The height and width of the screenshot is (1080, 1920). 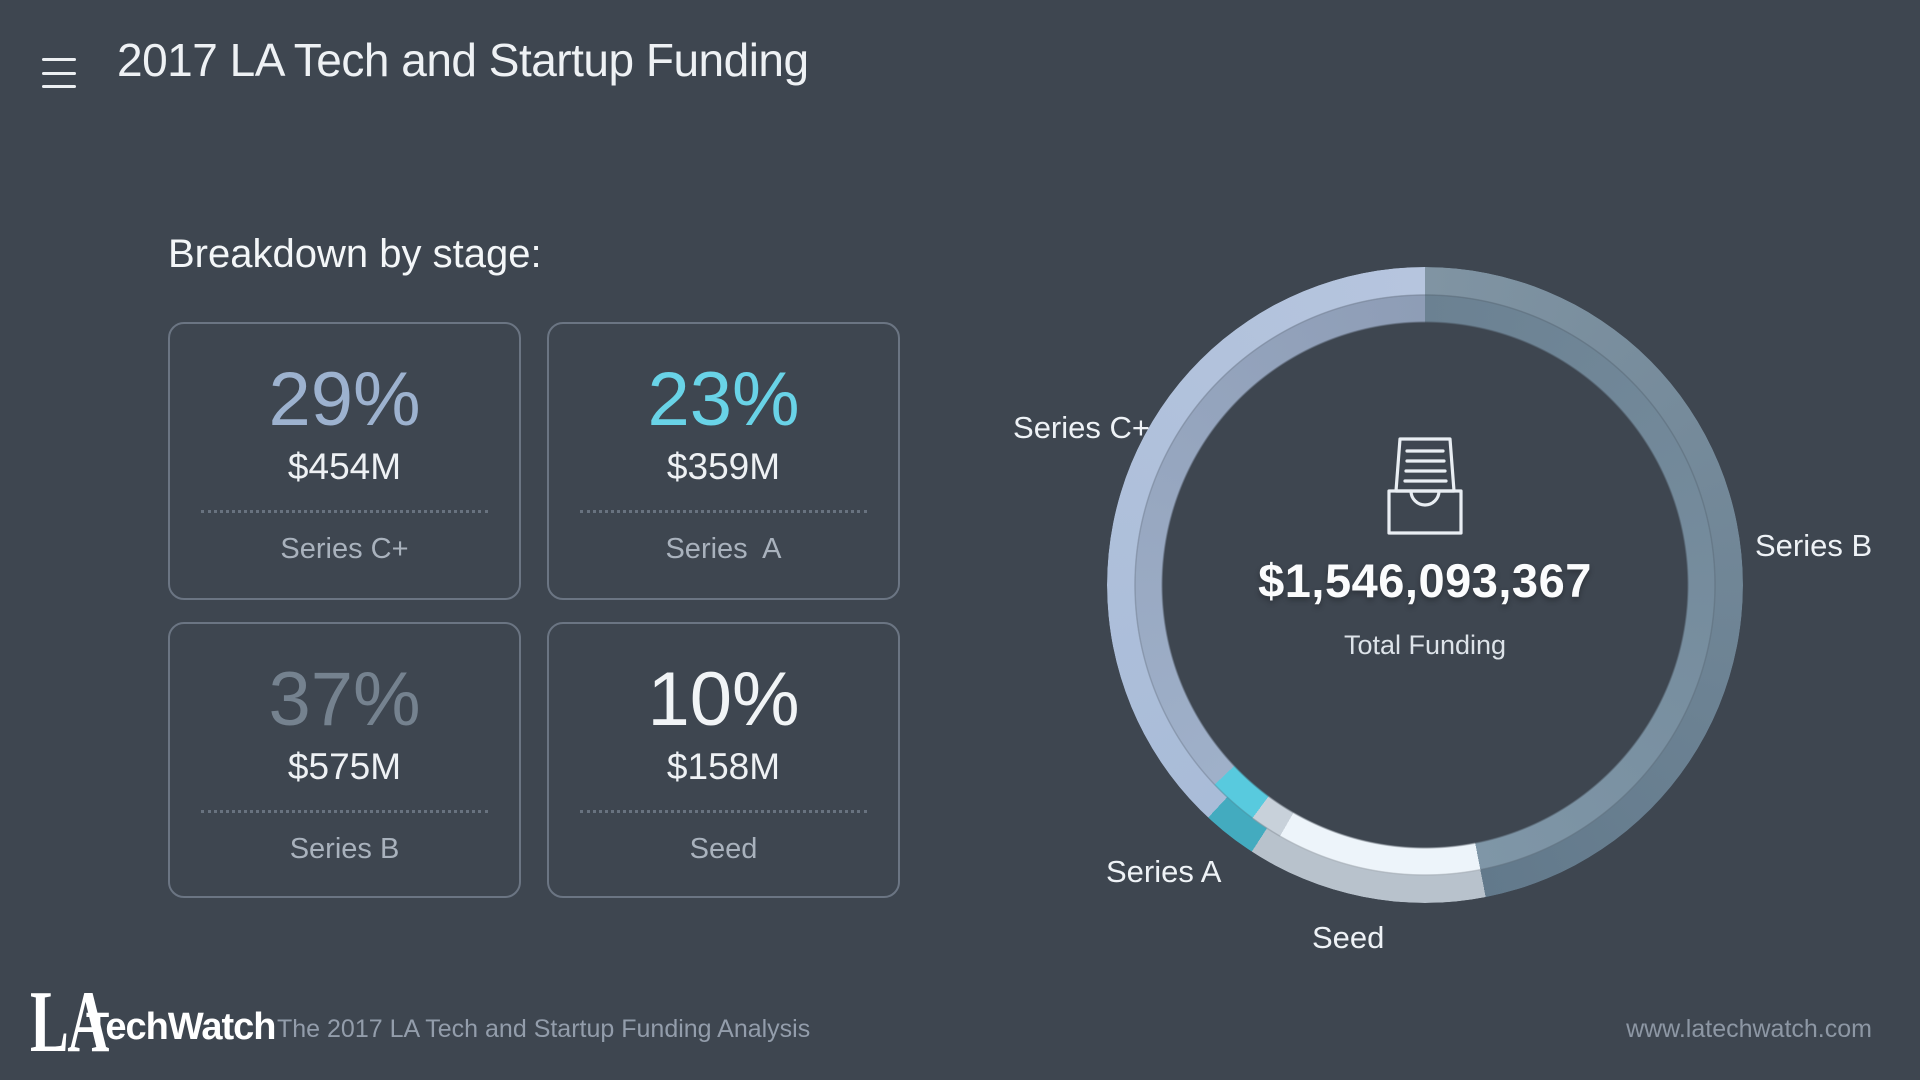 I want to click on stage-card-series-c-plus: 29% $454M Series C+, so click(x=344, y=461).